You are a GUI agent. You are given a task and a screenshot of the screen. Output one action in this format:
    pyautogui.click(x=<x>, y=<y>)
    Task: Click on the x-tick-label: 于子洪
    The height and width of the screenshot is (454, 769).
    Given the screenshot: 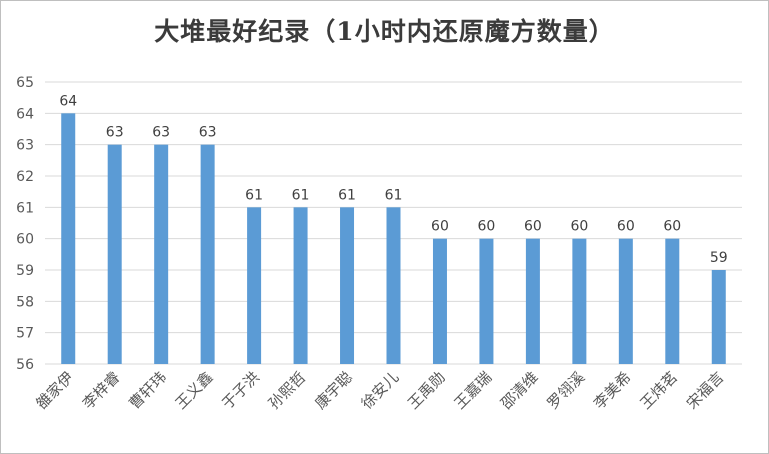 What is the action you would take?
    pyautogui.click(x=240, y=390)
    